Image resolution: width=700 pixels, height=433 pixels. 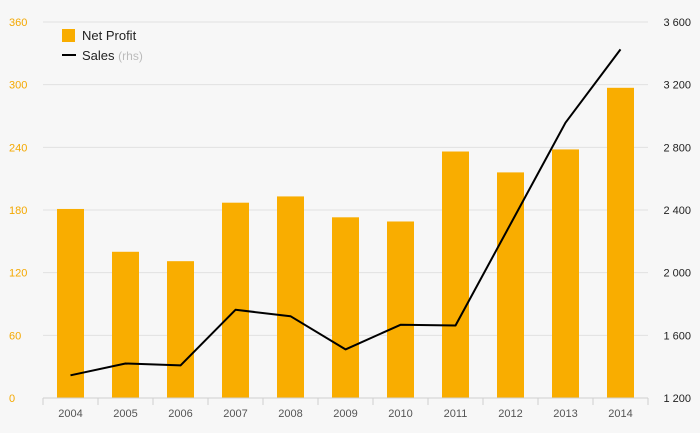 What do you see at coordinates (18, 86) in the screenshot?
I see `y-left-tick-label: 300` at bounding box center [18, 86].